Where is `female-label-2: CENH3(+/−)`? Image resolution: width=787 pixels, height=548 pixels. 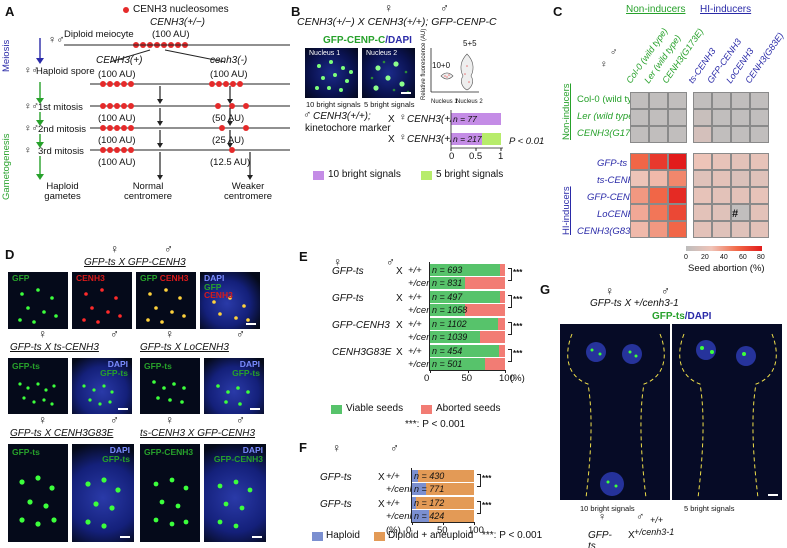 female-label-2: CENH3(+/−) is located at coordinates (435, 139).